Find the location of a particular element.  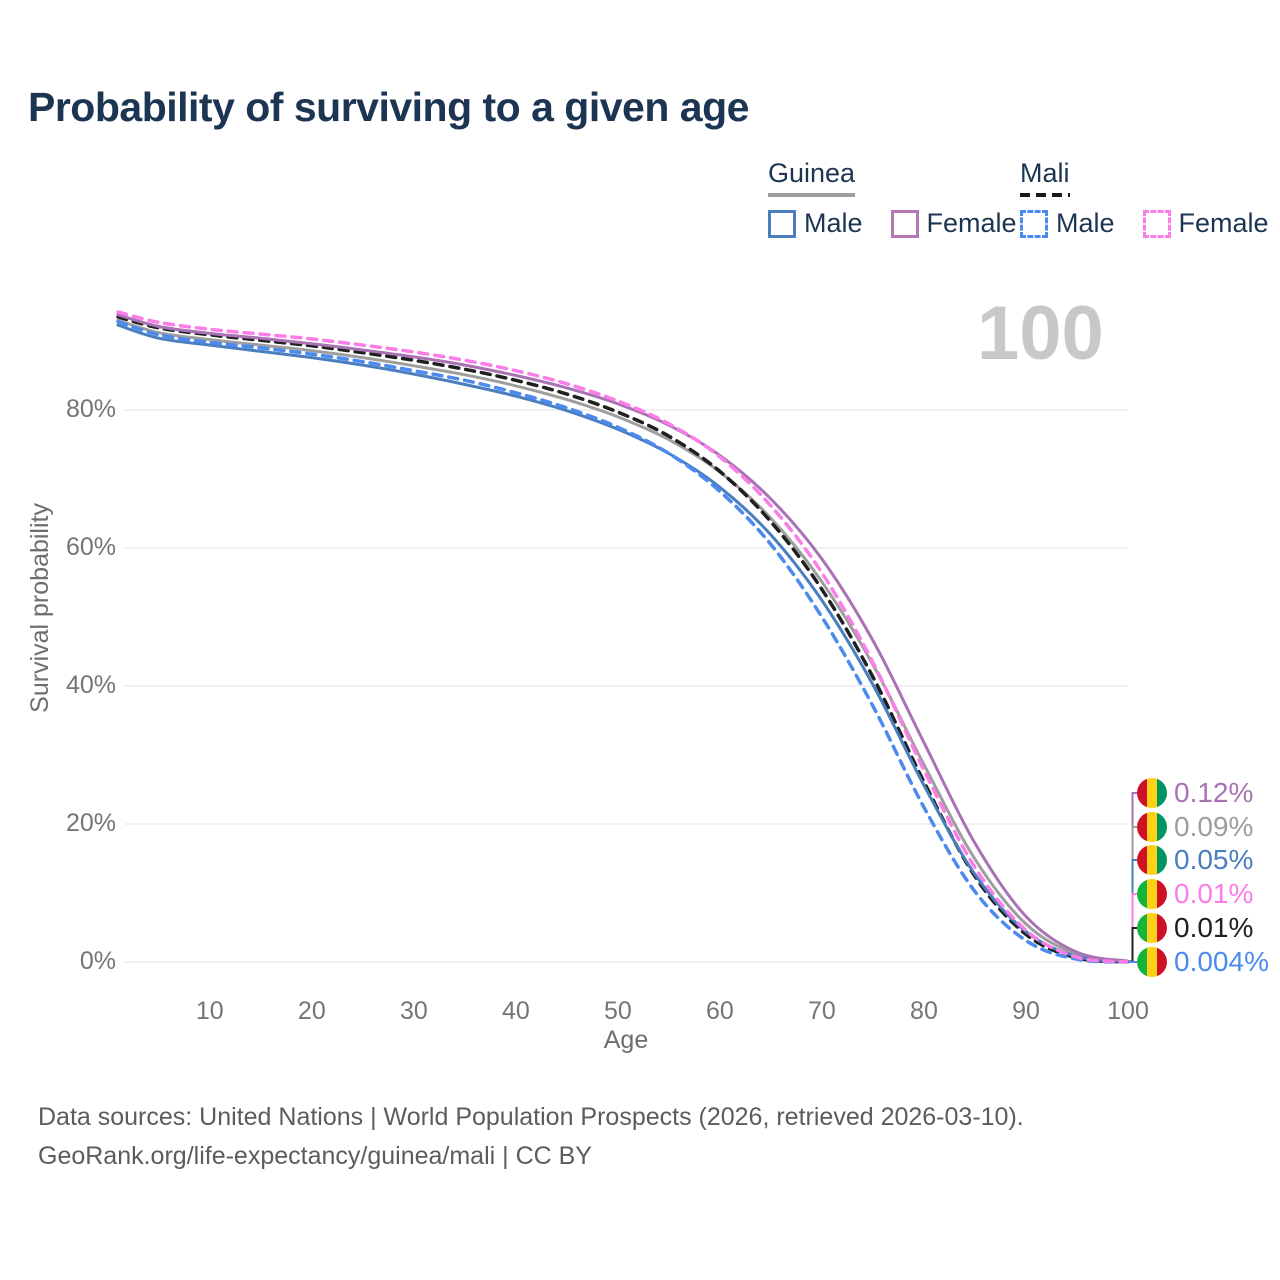

end-value-guinea-female: 0.12% is located at coordinates (1214, 792).